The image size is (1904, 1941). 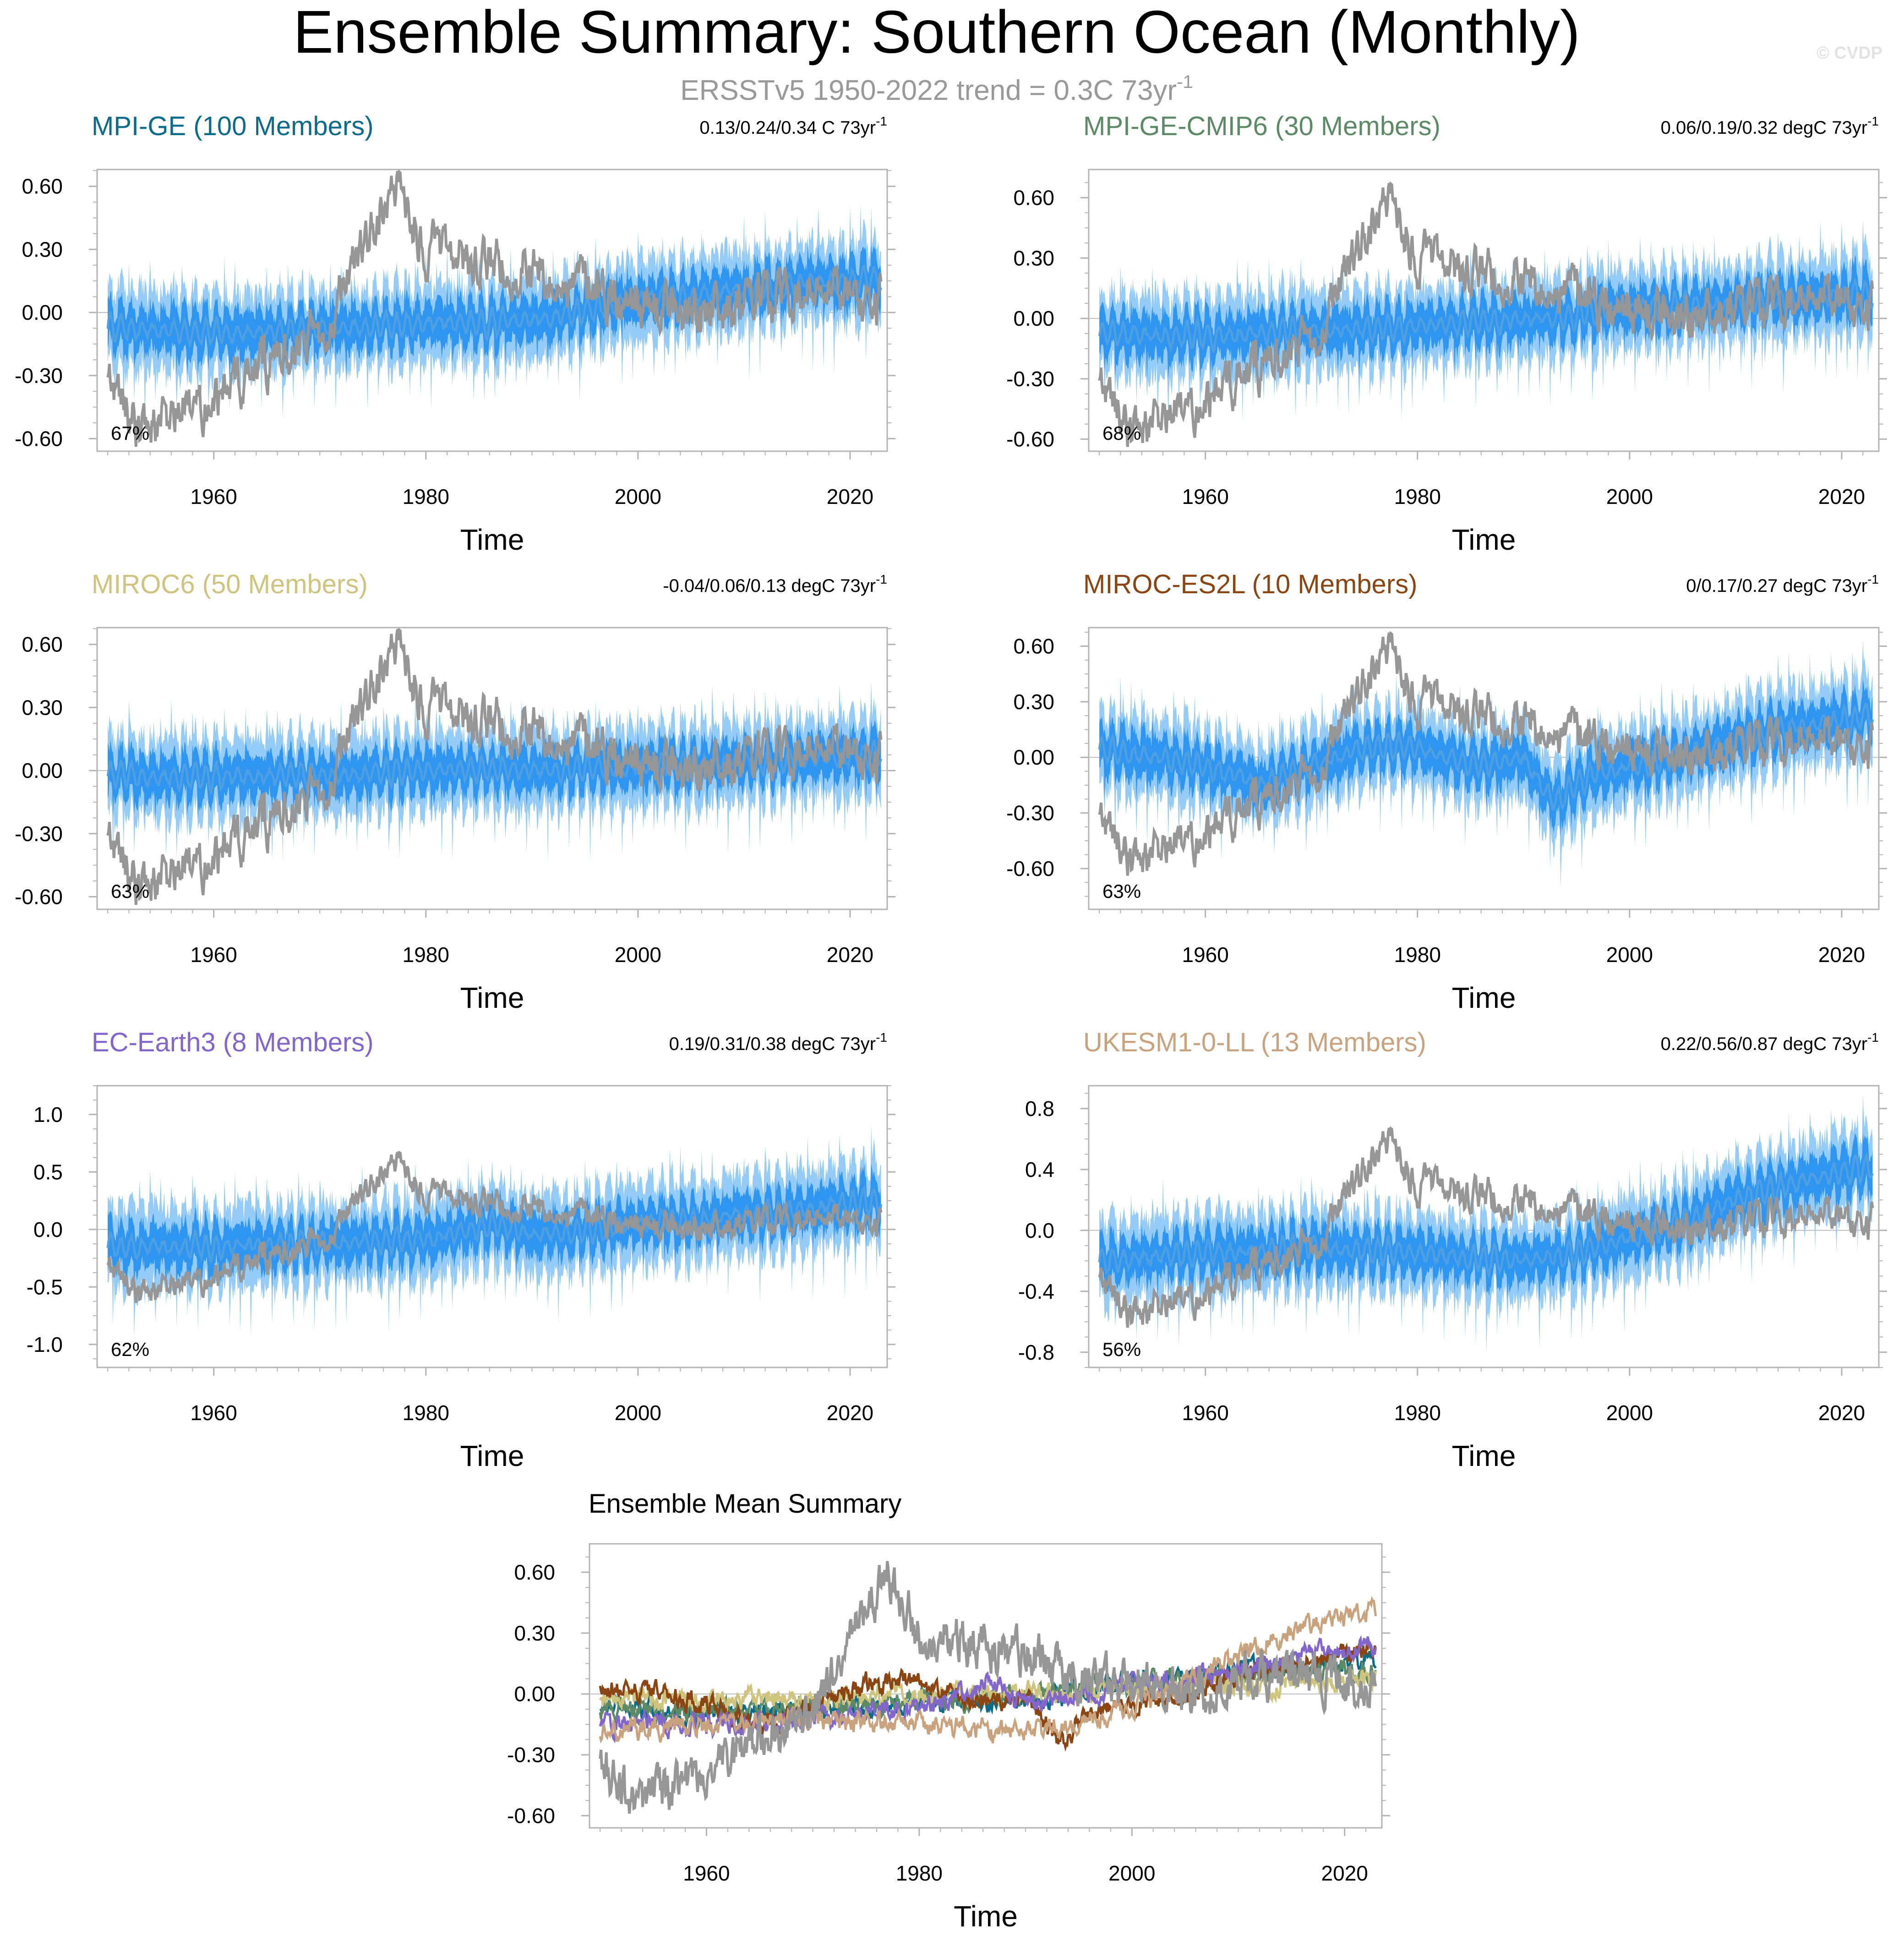 What do you see at coordinates (745, 1504) in the screenshot?
I see `panel-title: Ensemble Mean Summary` at bounding box center [745, 1504].